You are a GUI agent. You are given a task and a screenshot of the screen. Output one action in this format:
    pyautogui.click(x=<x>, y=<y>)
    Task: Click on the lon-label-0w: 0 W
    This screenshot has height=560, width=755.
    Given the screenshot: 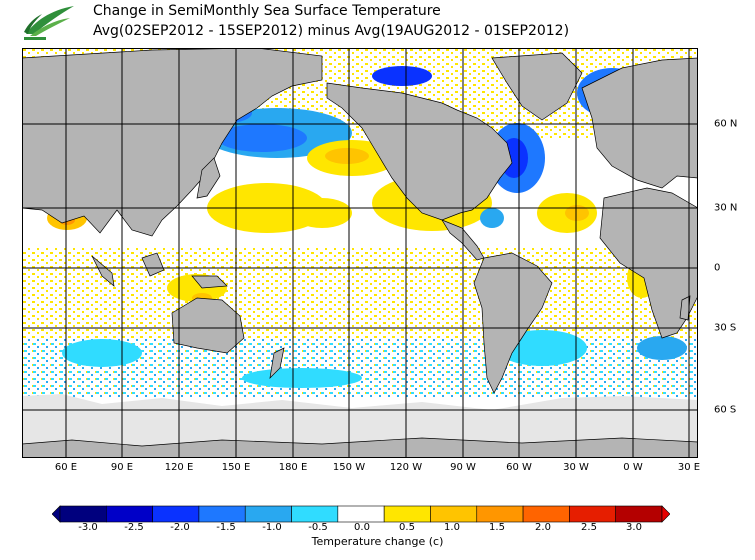 What is the action you would take?
    pyautogui.click(x=633, y=467)
    